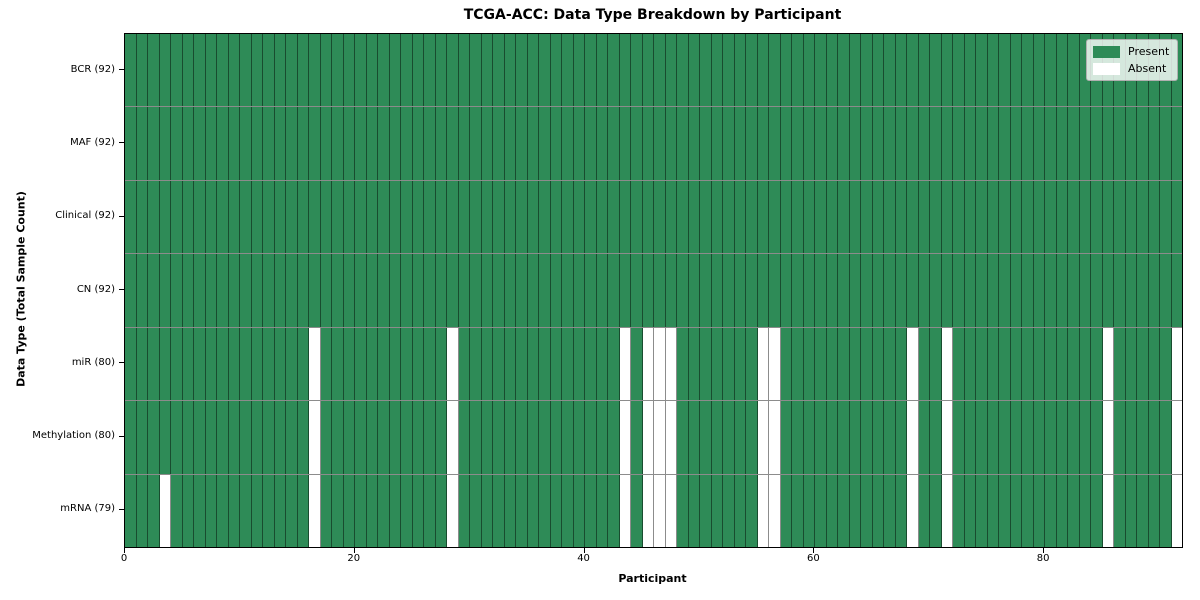 The image size is (1200, 600). I want to click on legend-label: Present, so click(1149, 51).